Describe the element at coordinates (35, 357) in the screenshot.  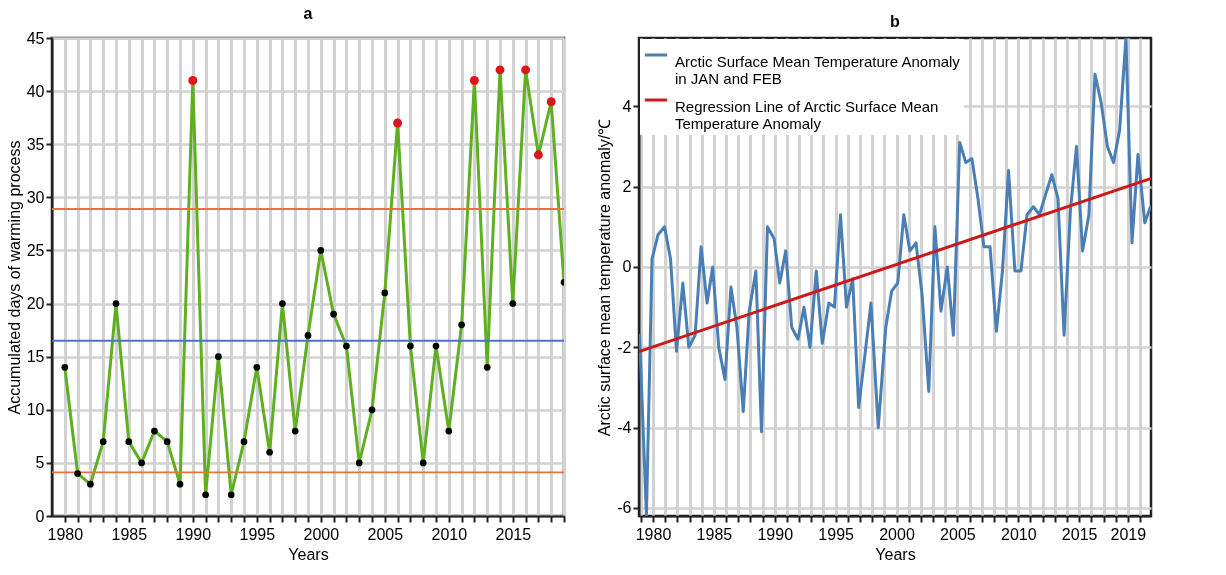
I see `y-tick-label: 15` at that location.